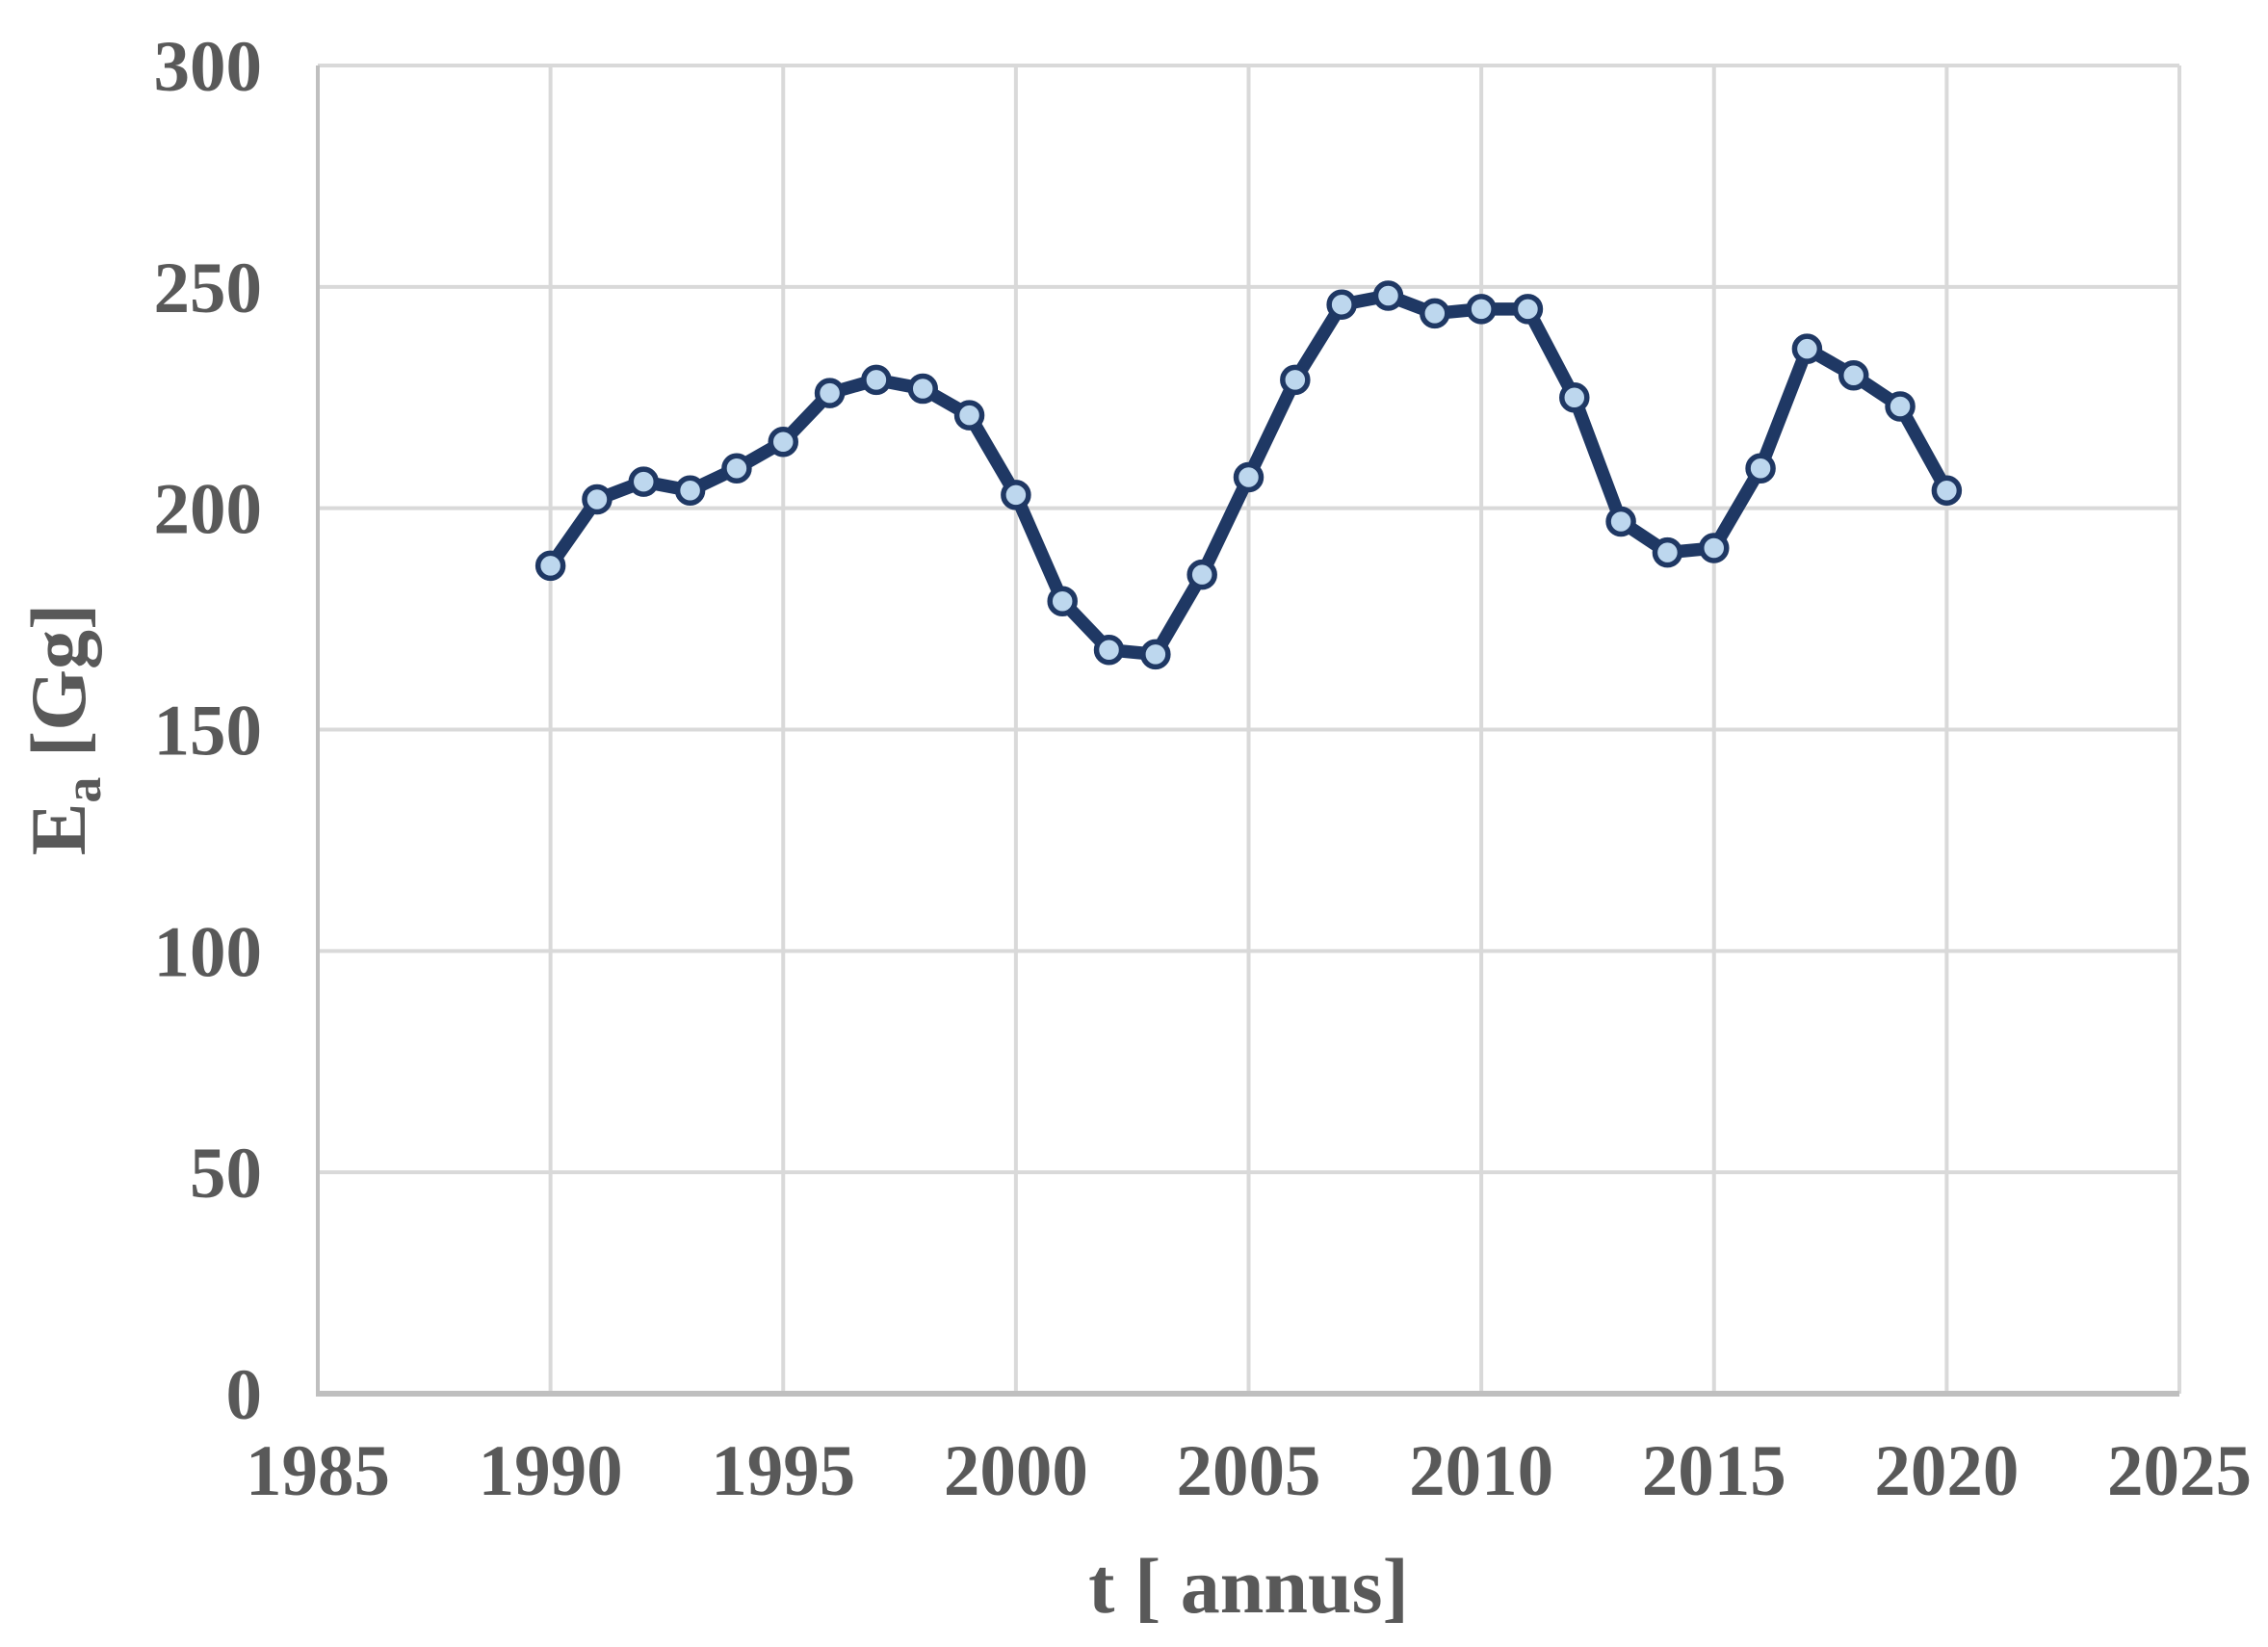 The width and height of the screenshot is (2268, 1647). What do you see at coordinates (1620, 521) in the screenshot?
I see `data-point-2013` at bounding box center [1620, 521].